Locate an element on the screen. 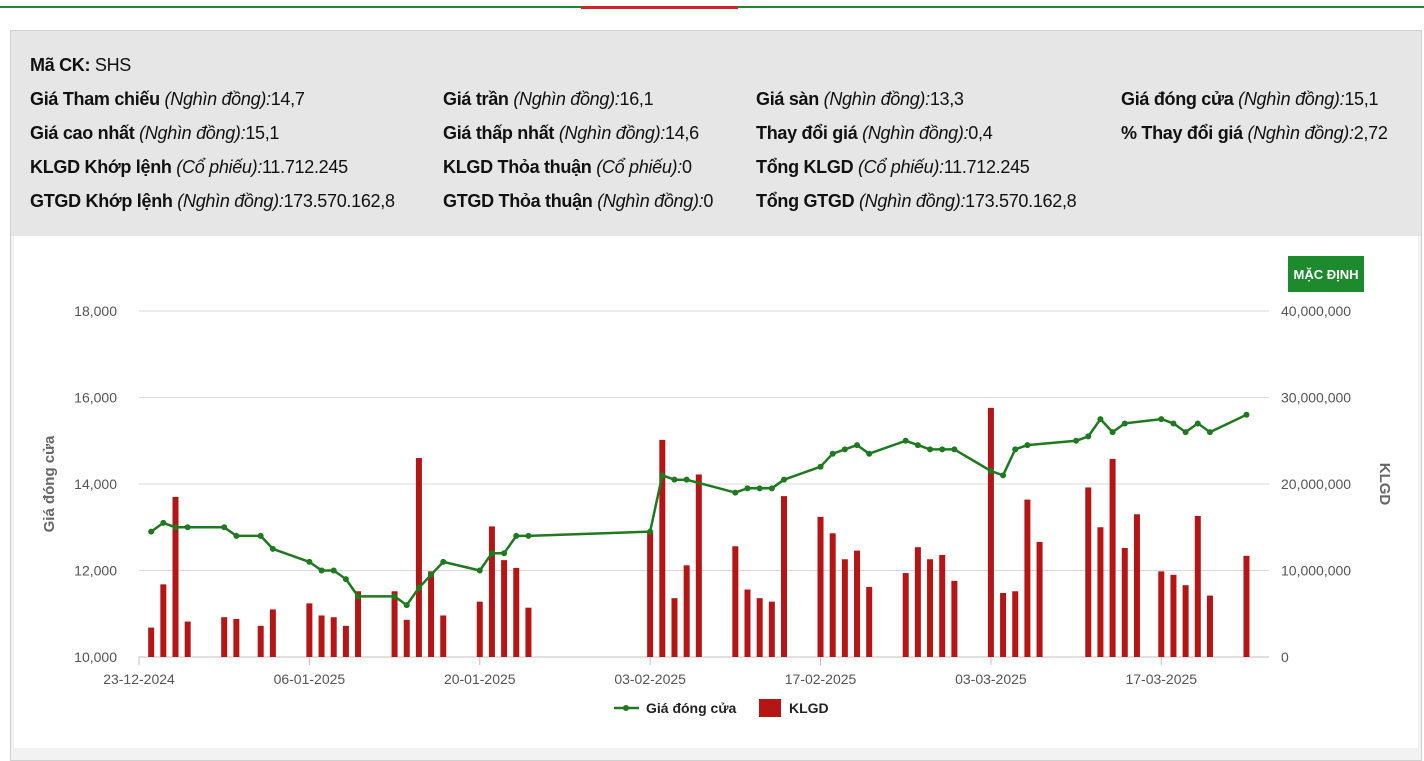 This screenshot has width=1424, height=761. x-tick-label: 03-02-2025 is located at coordinates (650, 679).